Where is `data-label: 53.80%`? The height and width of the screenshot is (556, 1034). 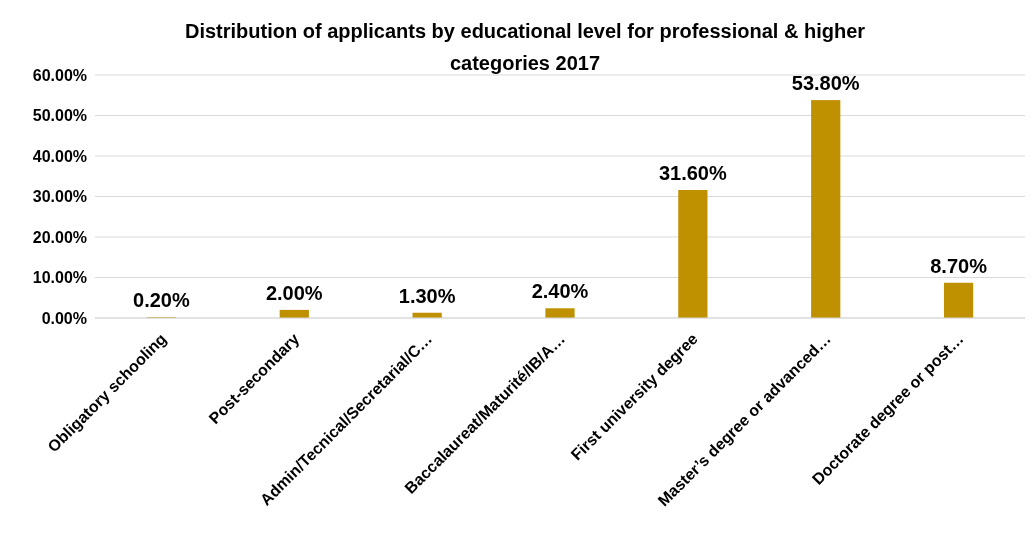
data-label: 53.80% is located at coordinates (825, 83).